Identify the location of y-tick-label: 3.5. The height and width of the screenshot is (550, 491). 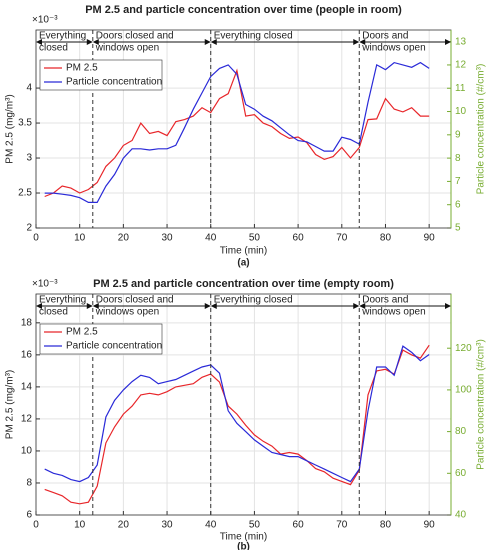
(25, 123).